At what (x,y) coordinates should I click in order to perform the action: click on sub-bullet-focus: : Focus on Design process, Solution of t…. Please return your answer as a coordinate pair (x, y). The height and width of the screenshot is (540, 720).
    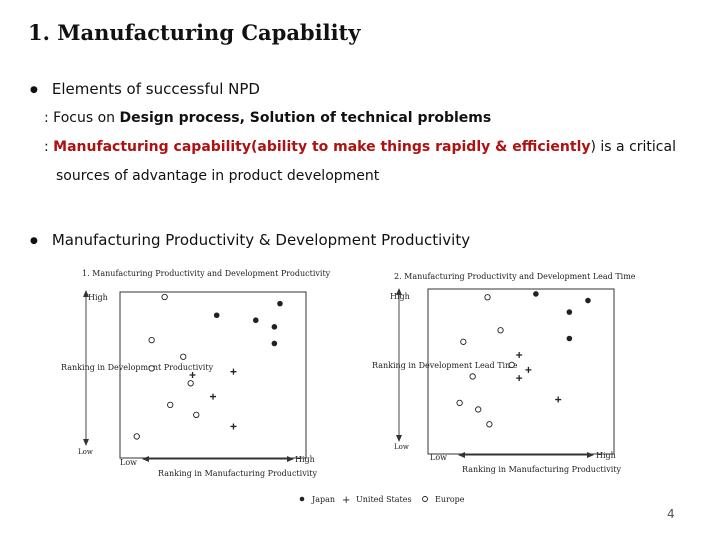
    Looking at the image, I should click on (267, 118).